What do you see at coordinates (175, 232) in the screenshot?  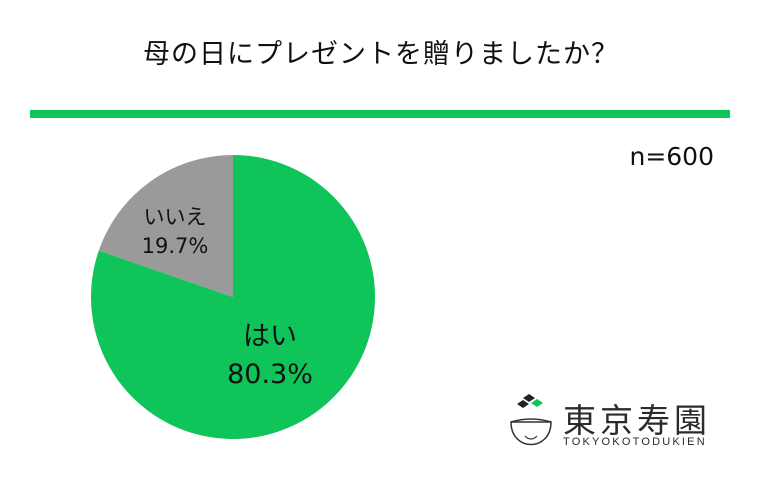 I see `slice-label-no: いいえ 19.7%` at bounding box center [175, 232].